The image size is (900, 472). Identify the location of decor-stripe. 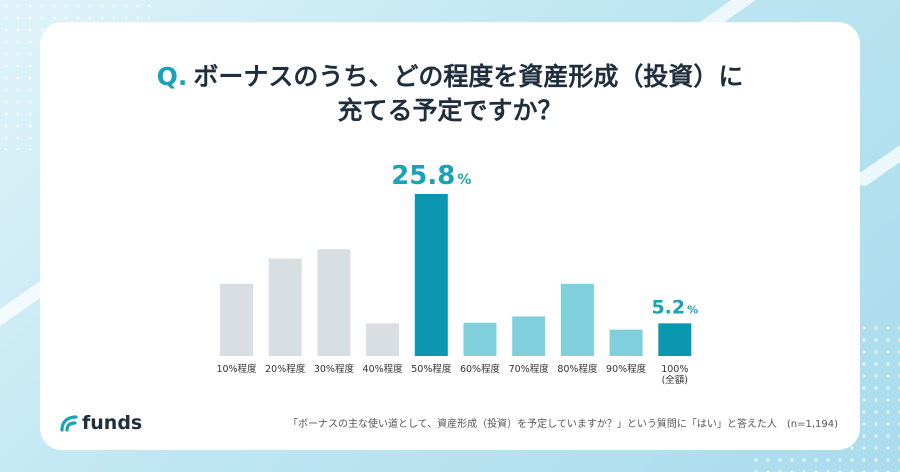
(877, 157).